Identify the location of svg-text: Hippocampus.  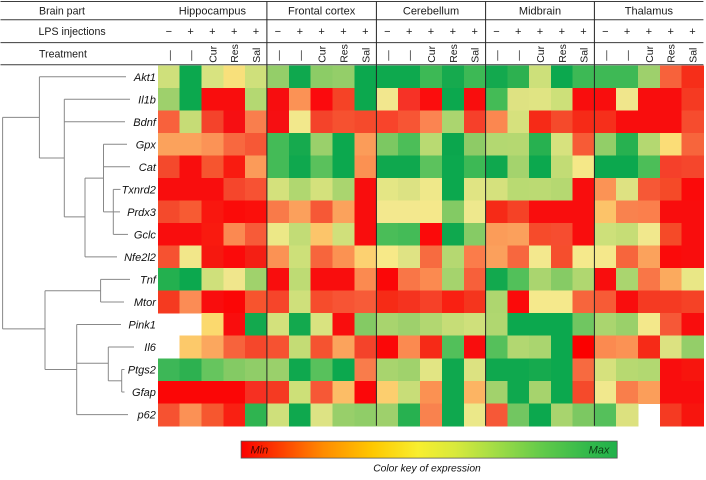
(213, 12).